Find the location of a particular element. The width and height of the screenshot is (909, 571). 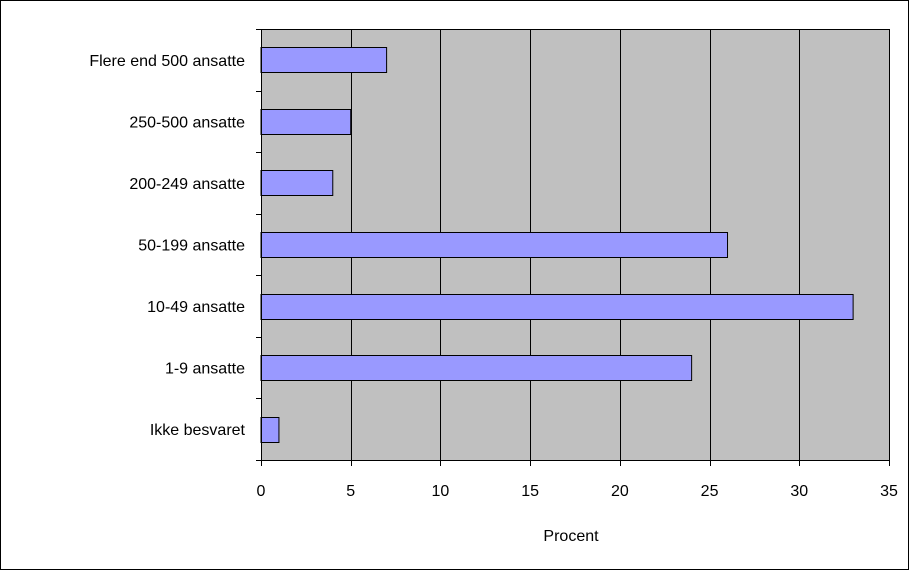

category-label: Flere end 500 ansatte is located at coordinates (167, 61).